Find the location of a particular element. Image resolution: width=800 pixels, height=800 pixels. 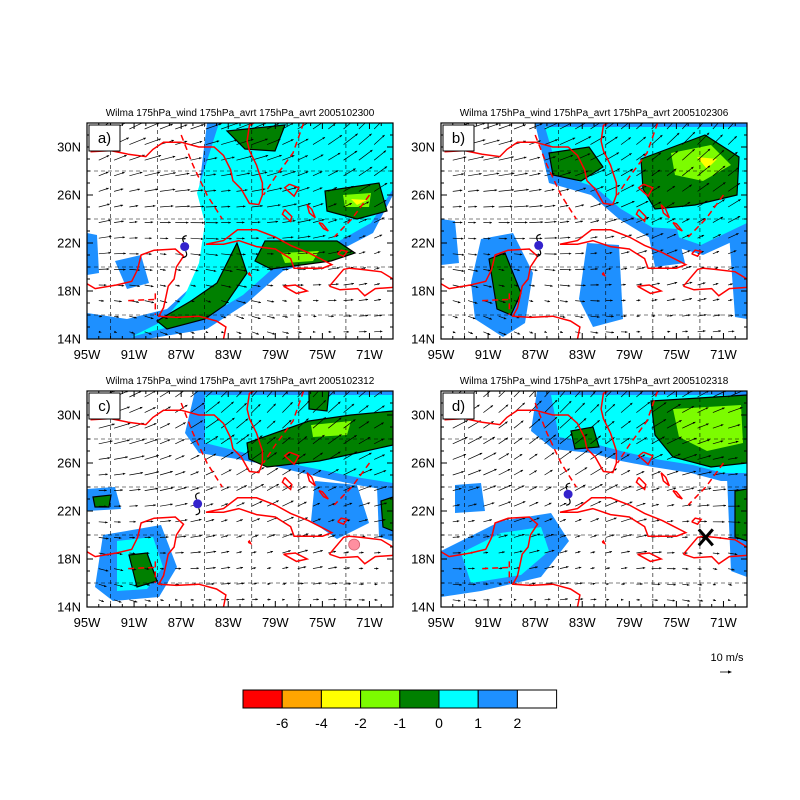

colorbar-label: -2 is located at coordinates (360, 723).